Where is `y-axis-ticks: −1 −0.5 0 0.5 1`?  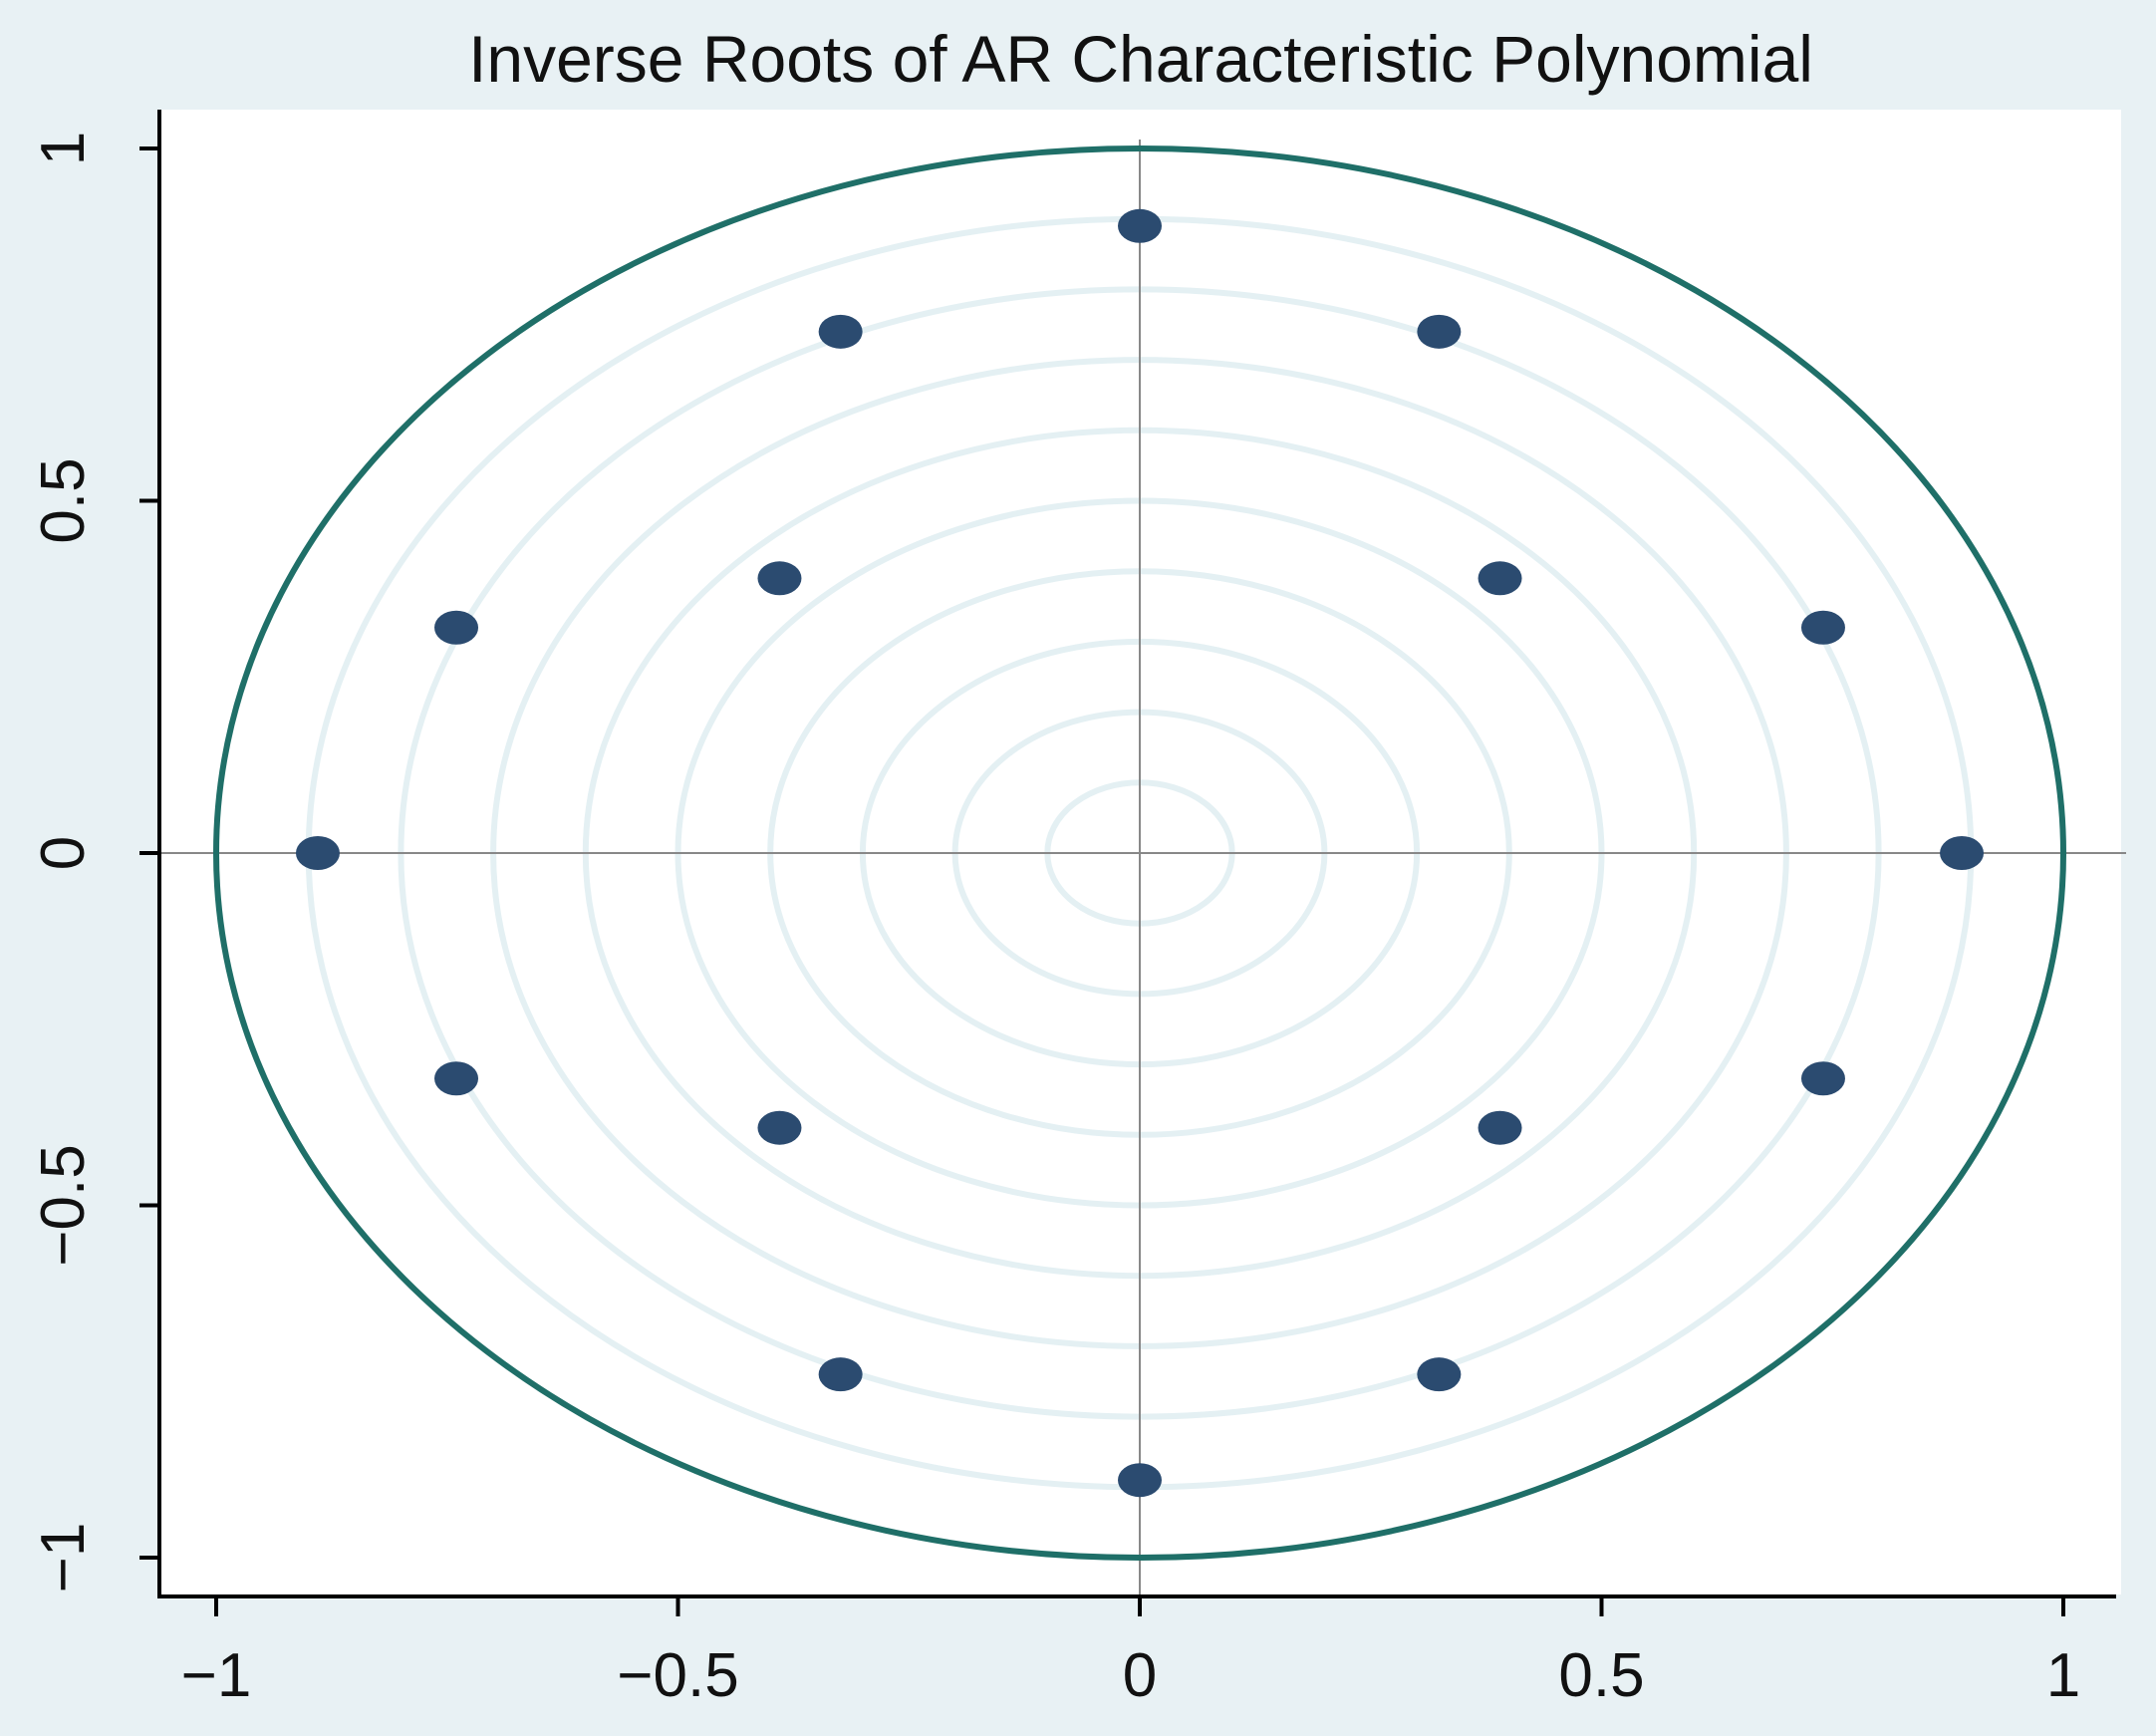
y-axis-ticks: −1 −0.5 0 0.5 1 is located at coordinates (94, 862).